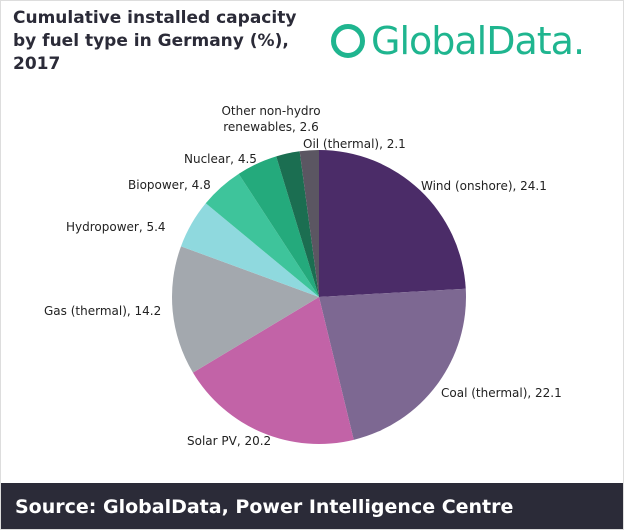 The height and width of the screenshot is (530, 624). Describe the element at coordinates (271, 119) in the screenshot. I see `data-label: Other non-hydro renewables, 2.6` at that location.